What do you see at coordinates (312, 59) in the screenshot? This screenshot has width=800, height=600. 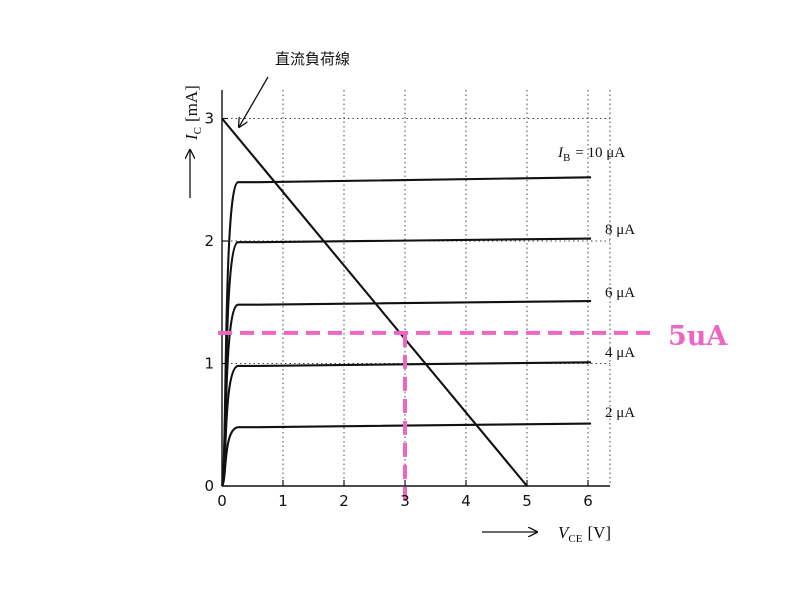 I see `load-line-label: 直流負荷線` at bounding box center [312, 59].